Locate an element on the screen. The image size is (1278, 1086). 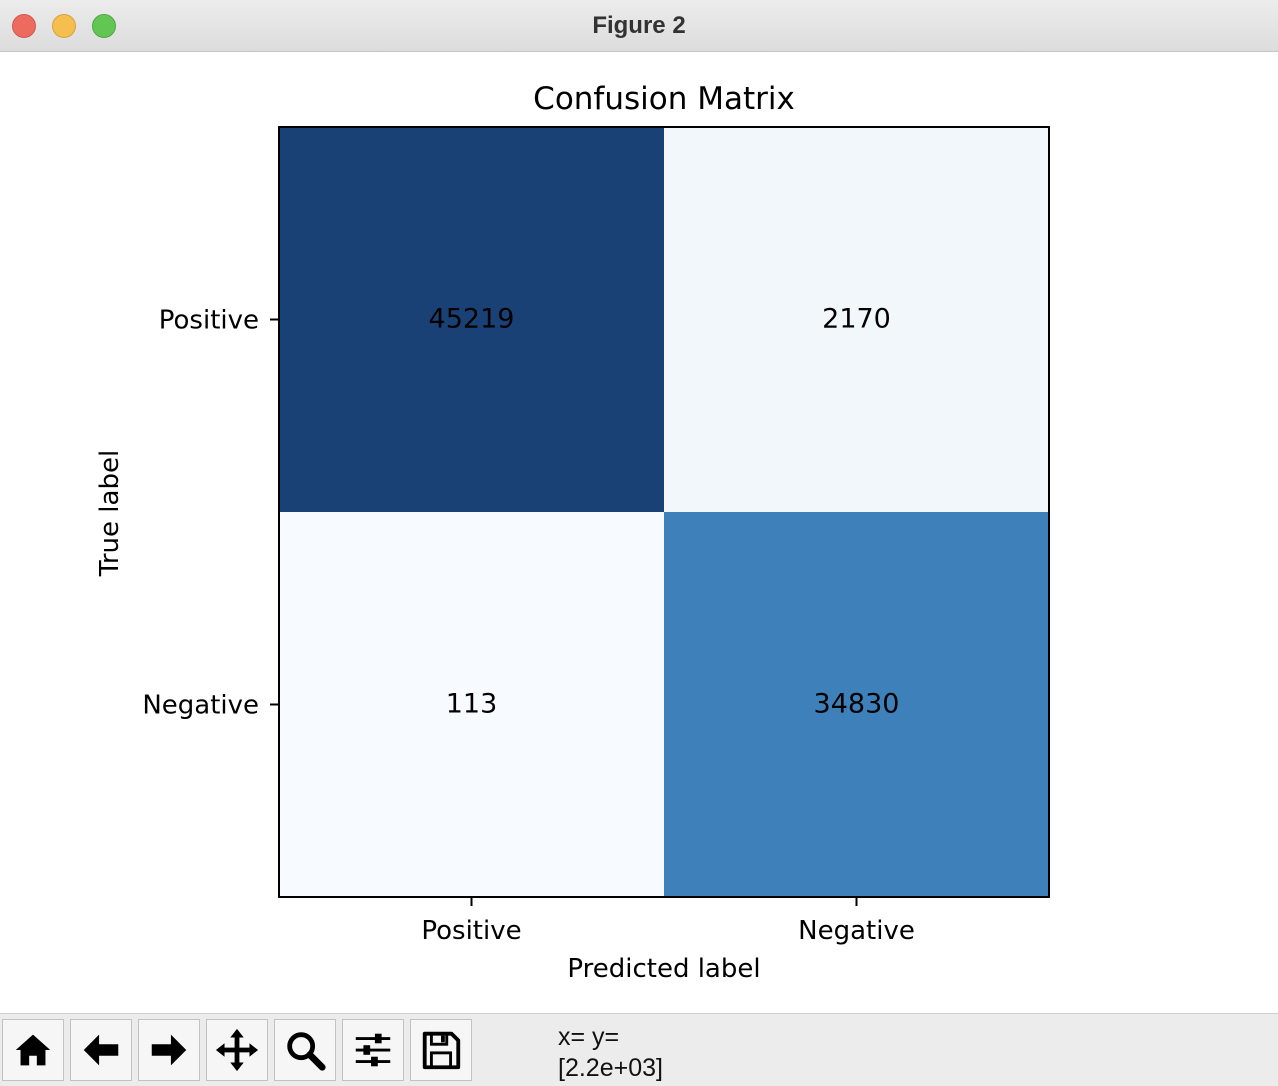
back-button is located at coordinates (101, 1050).